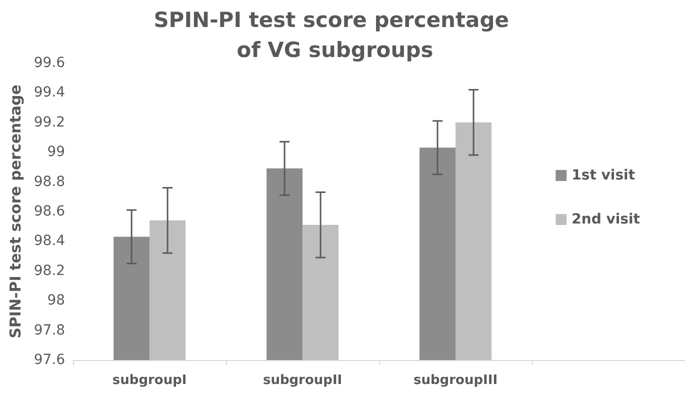  I want to click on y-tick-label: 99, so click(56, 152).